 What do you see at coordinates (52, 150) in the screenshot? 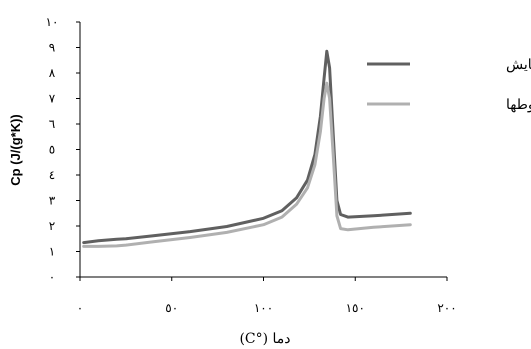
I see `y-tick-label: ٥` at bounding box center [52, 150].